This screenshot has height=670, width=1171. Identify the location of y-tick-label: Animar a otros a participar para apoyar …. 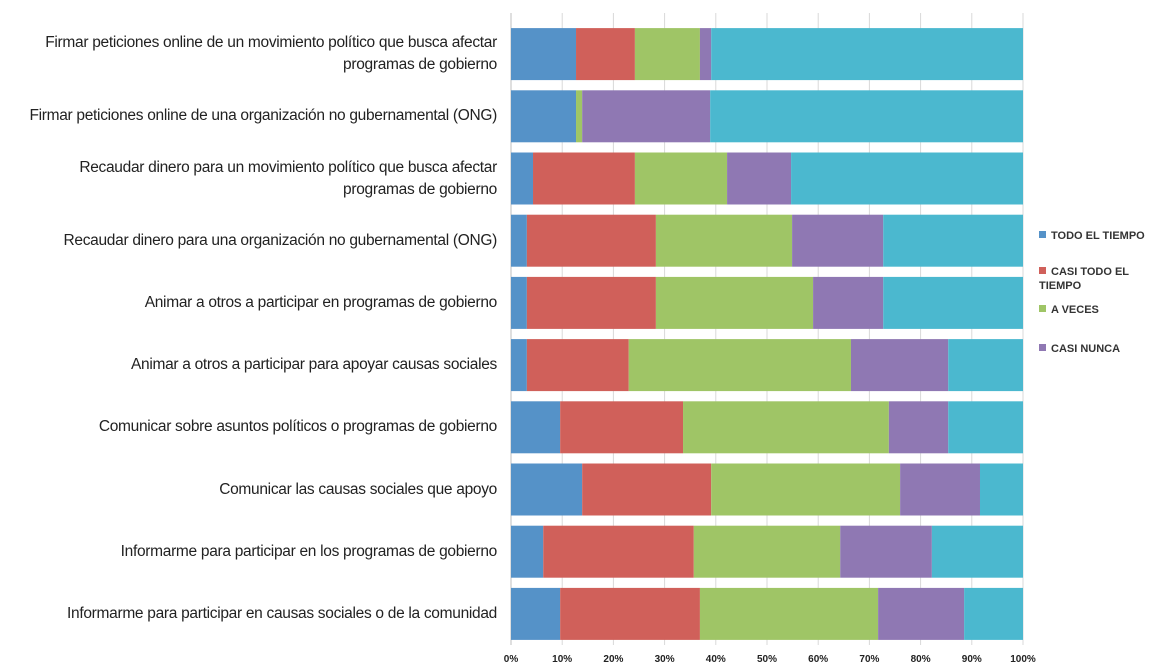
(313, 365).